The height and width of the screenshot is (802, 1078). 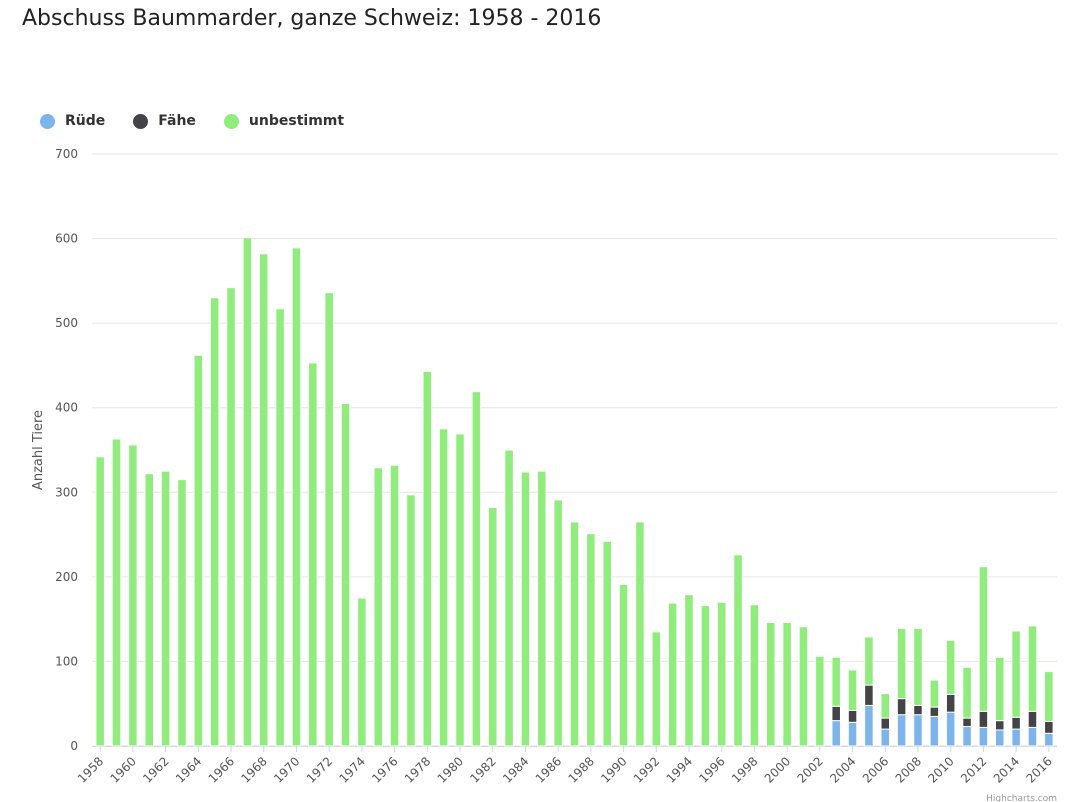 I want to click on y-tick-label: 0, so click(x=74, y=746).